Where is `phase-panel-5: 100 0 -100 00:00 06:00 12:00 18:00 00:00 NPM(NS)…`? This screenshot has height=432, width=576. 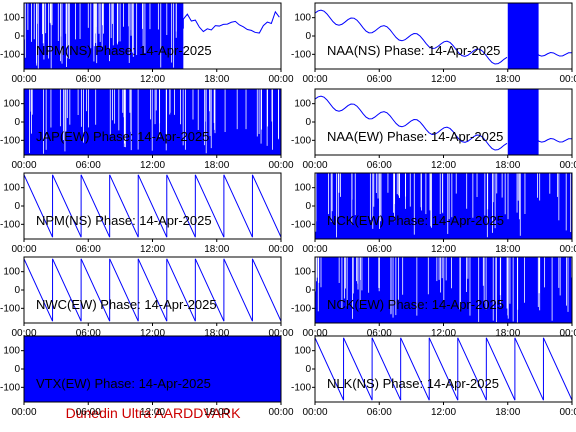
phase-panel-5: 100 0 -100 00:00 06:00 12:00 18:00 00:00 NPM(NS)… is located at coordinates (147, 213).